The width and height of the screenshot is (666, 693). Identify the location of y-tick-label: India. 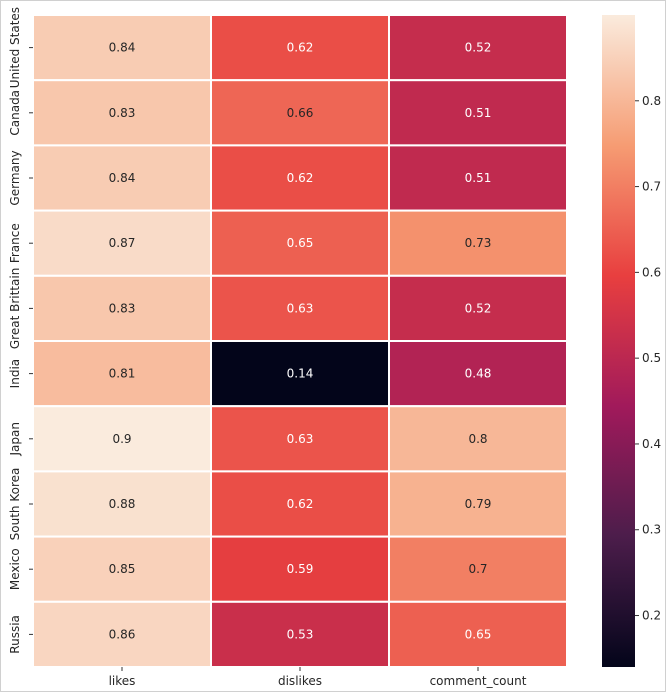
(15, 373).